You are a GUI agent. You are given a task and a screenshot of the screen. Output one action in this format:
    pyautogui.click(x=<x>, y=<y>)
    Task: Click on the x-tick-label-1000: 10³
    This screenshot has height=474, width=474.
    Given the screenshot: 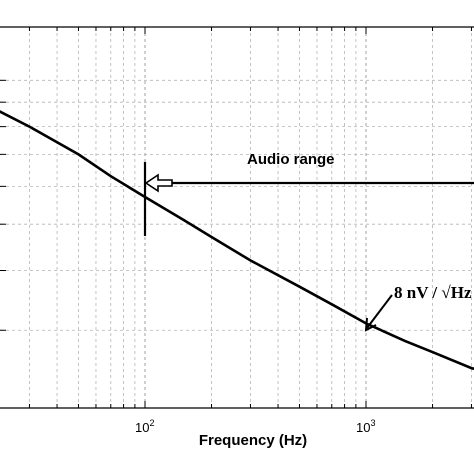 What is the action you would take?
    pyautogui.click(x=365, y=426)
    